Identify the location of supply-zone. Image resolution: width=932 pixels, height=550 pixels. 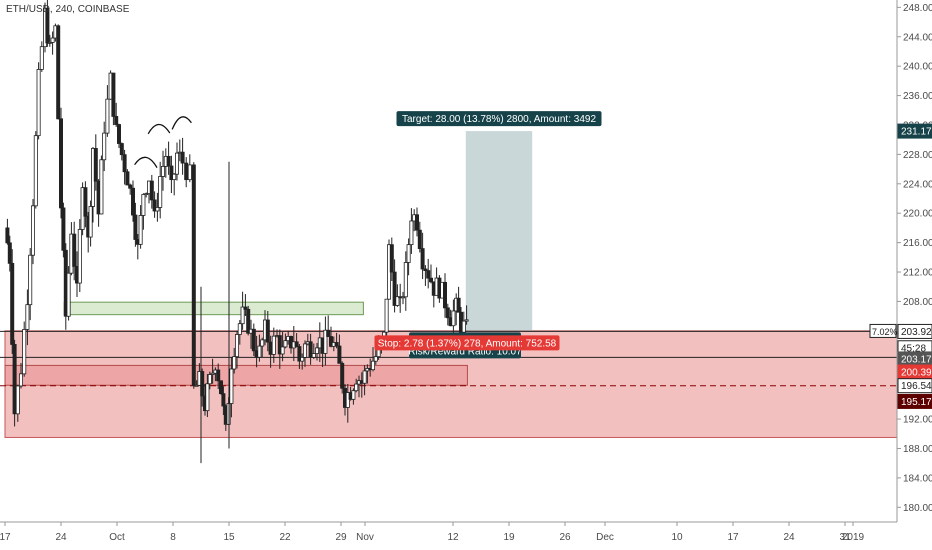
(213, 308).